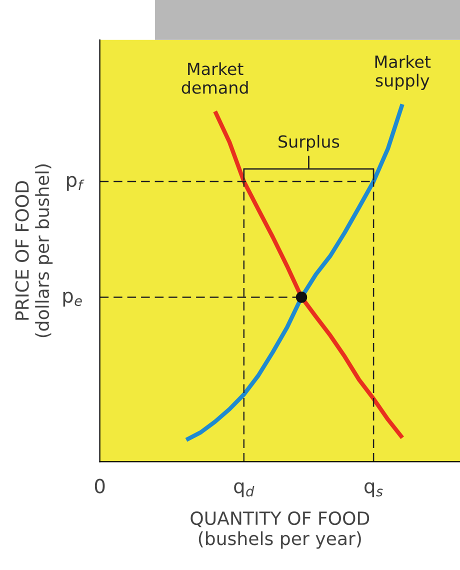  I want to click on x-axis-title: QUANTITY OF FOOD (bushels per year), so click(280, 530).